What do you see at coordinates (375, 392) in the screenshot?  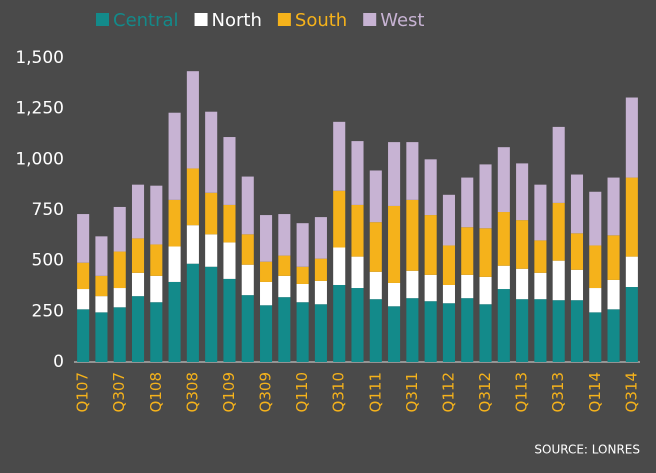 I see `x-tick-label: Q111` at bounding box center [375, 392].